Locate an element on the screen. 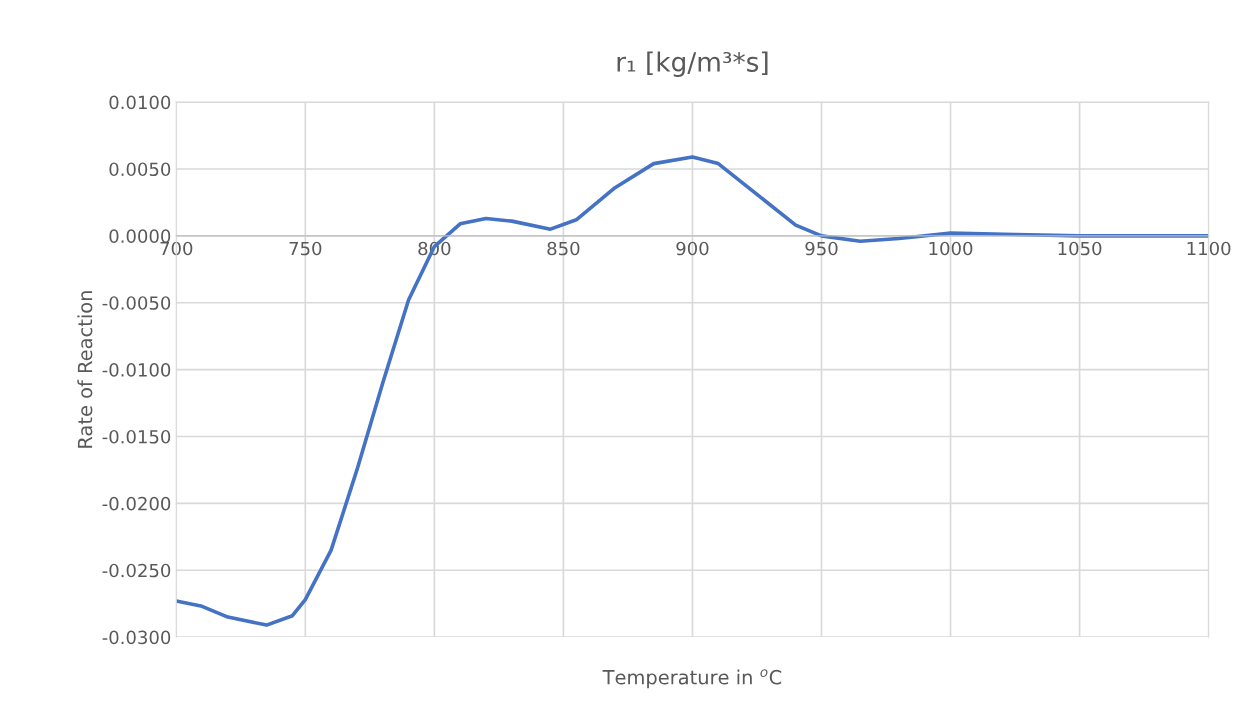  y-tick-label: 0.0100 is located at coordinates (140, 102).